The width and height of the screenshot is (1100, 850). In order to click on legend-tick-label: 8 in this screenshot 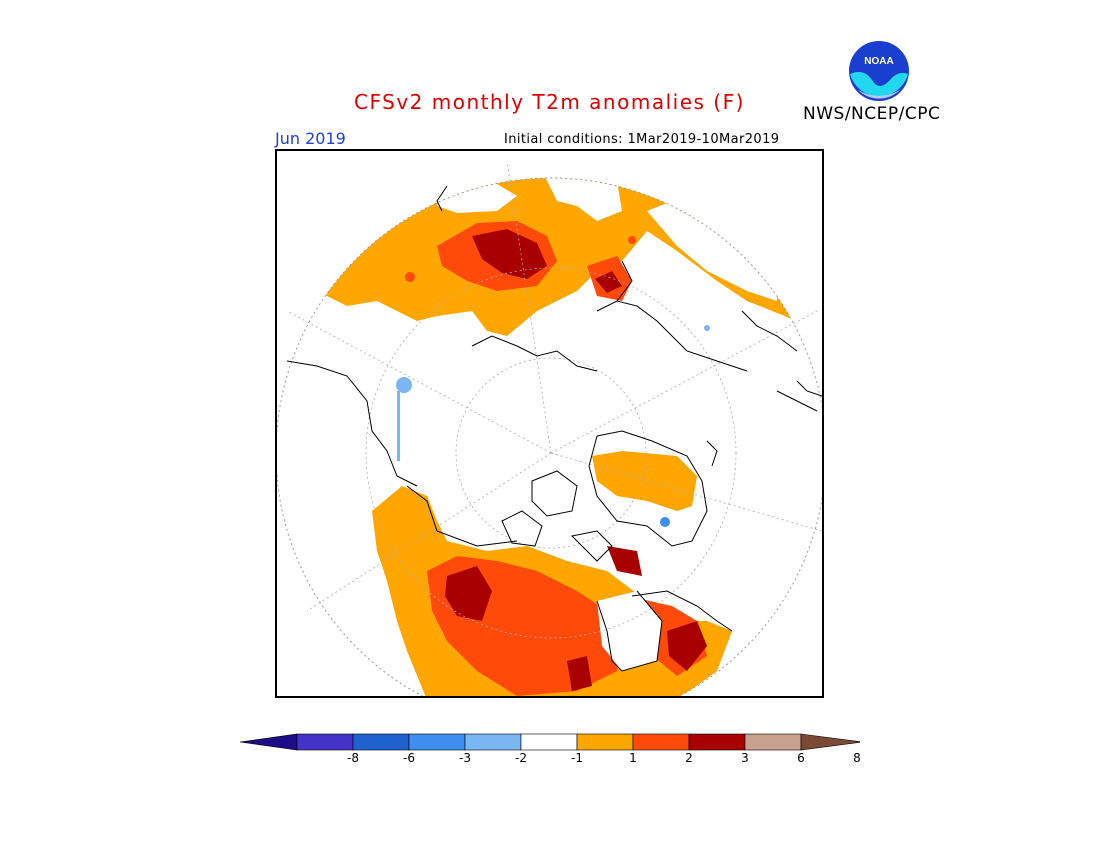, I will do `click(857, 758)`.